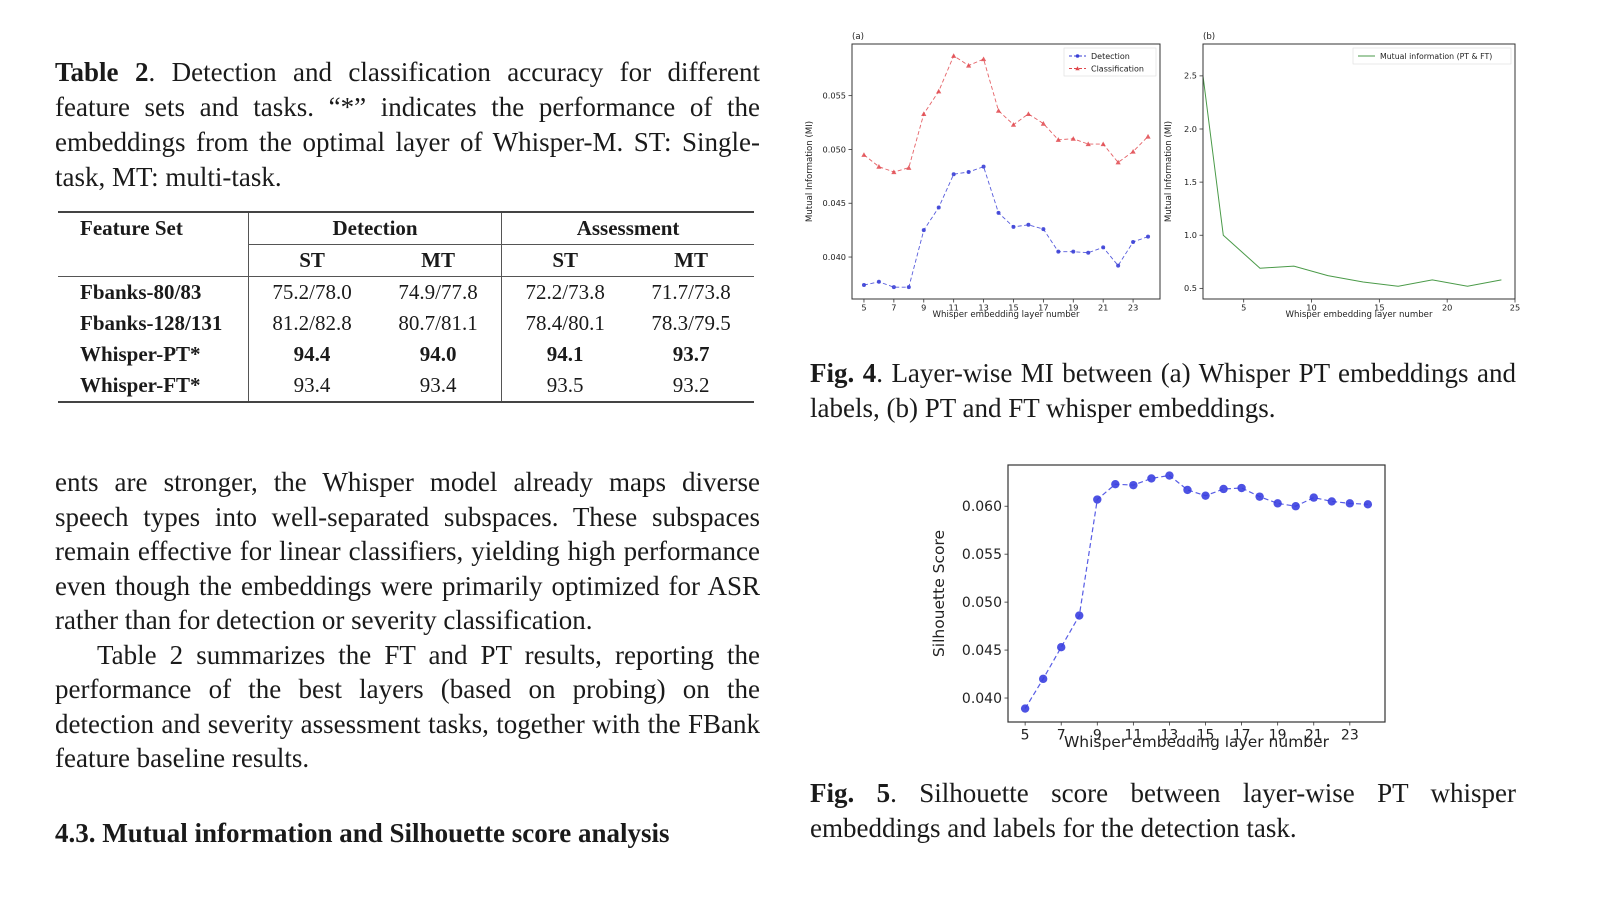 This screenshot has height=903, width=1624. I want to click on y-axis-label: Silhouette Score, so click(939, 593).